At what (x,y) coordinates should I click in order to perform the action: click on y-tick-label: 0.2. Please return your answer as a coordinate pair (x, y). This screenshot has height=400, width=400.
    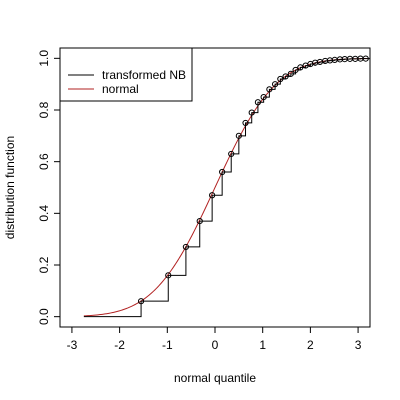
    Looking at the image, I should click on (44, 264).